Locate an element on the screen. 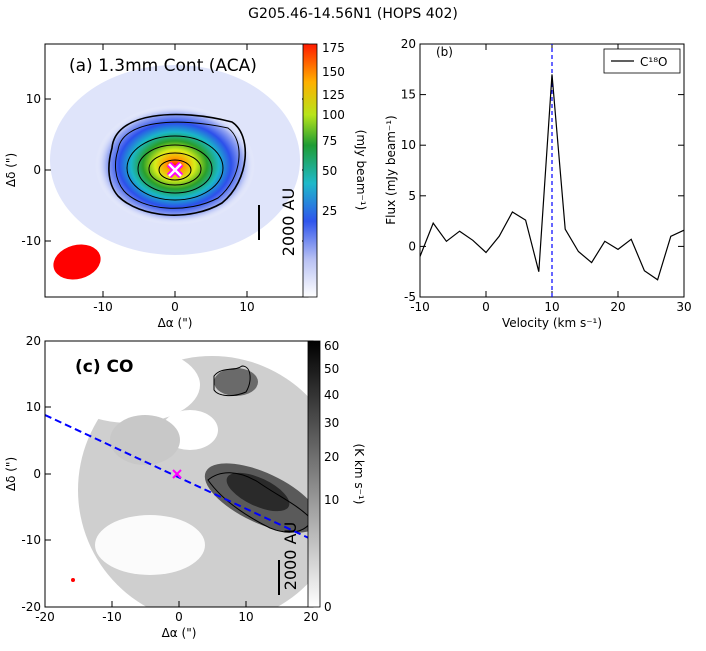 The width and height of the screenshot is (706, 651). c-cbar-label: (K km s⁻¹) is located at coordinates (359, 474).